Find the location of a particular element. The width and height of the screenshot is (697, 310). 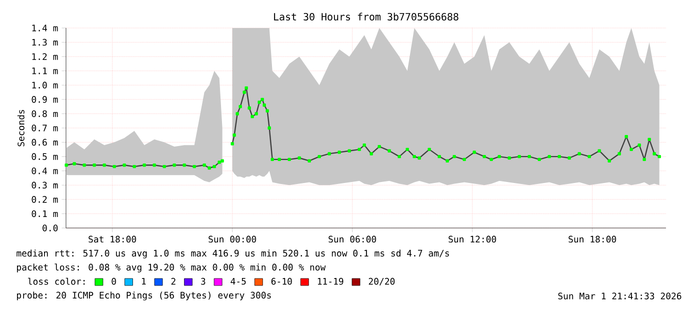

legend-label: 6-10 is located at coordinates (281, 281).